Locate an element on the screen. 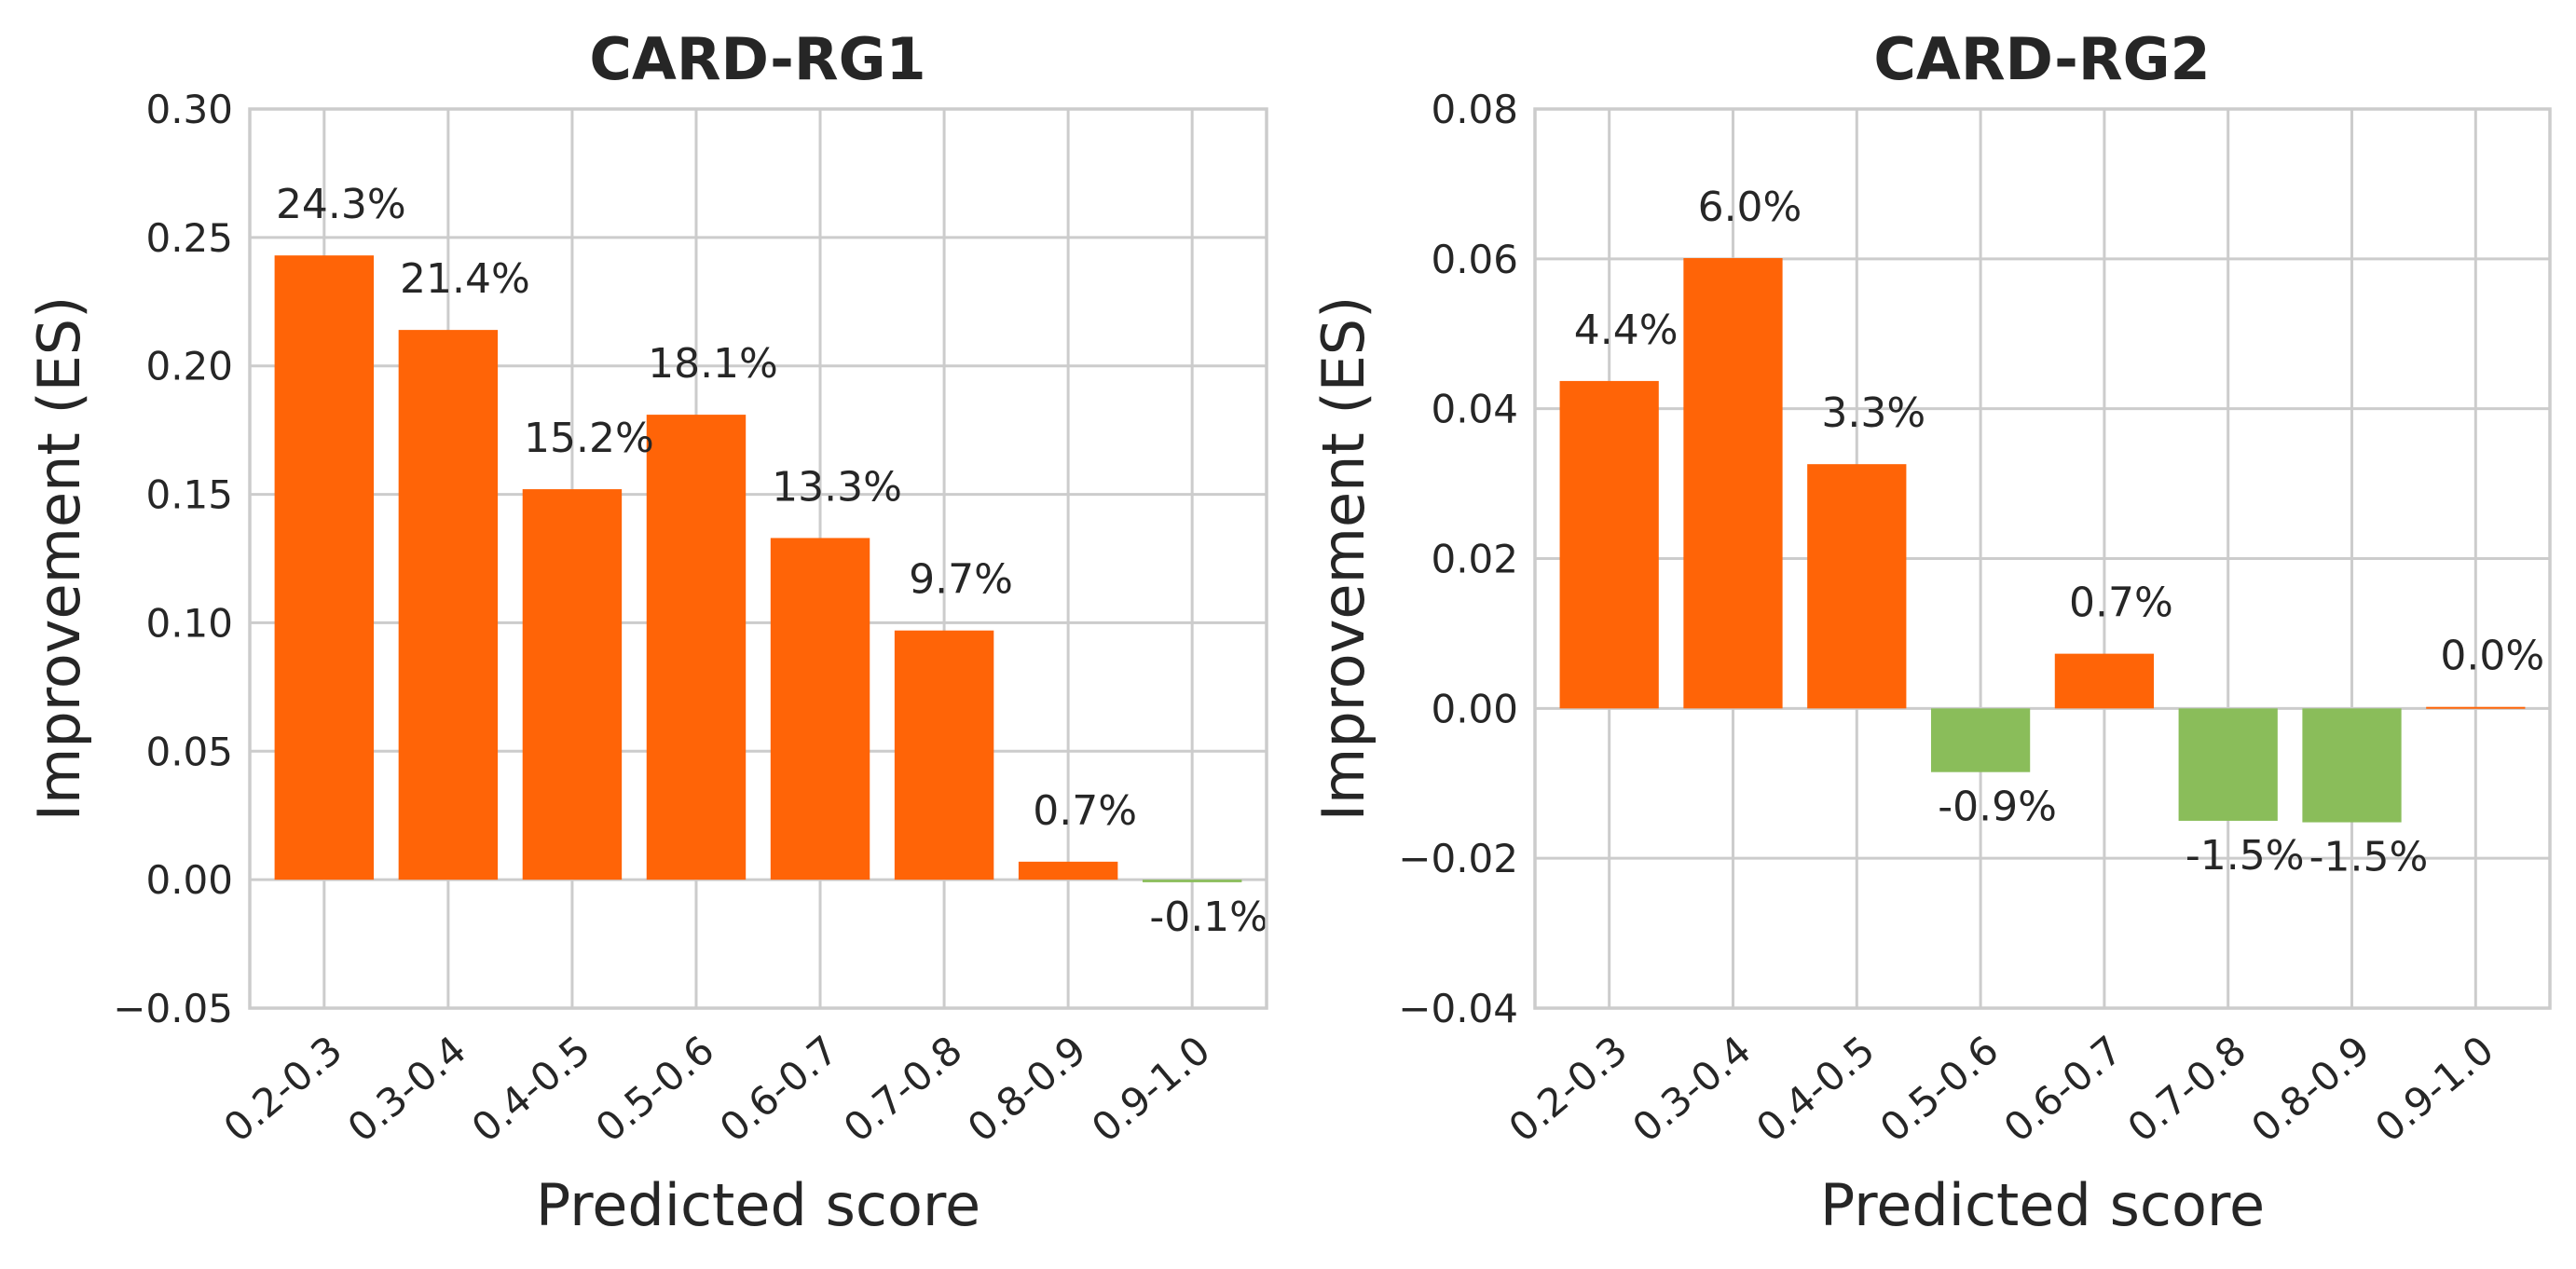 This screenshot has width=2576, height=1269. data-label: 4.4% is located at coordinates (1626, 330).